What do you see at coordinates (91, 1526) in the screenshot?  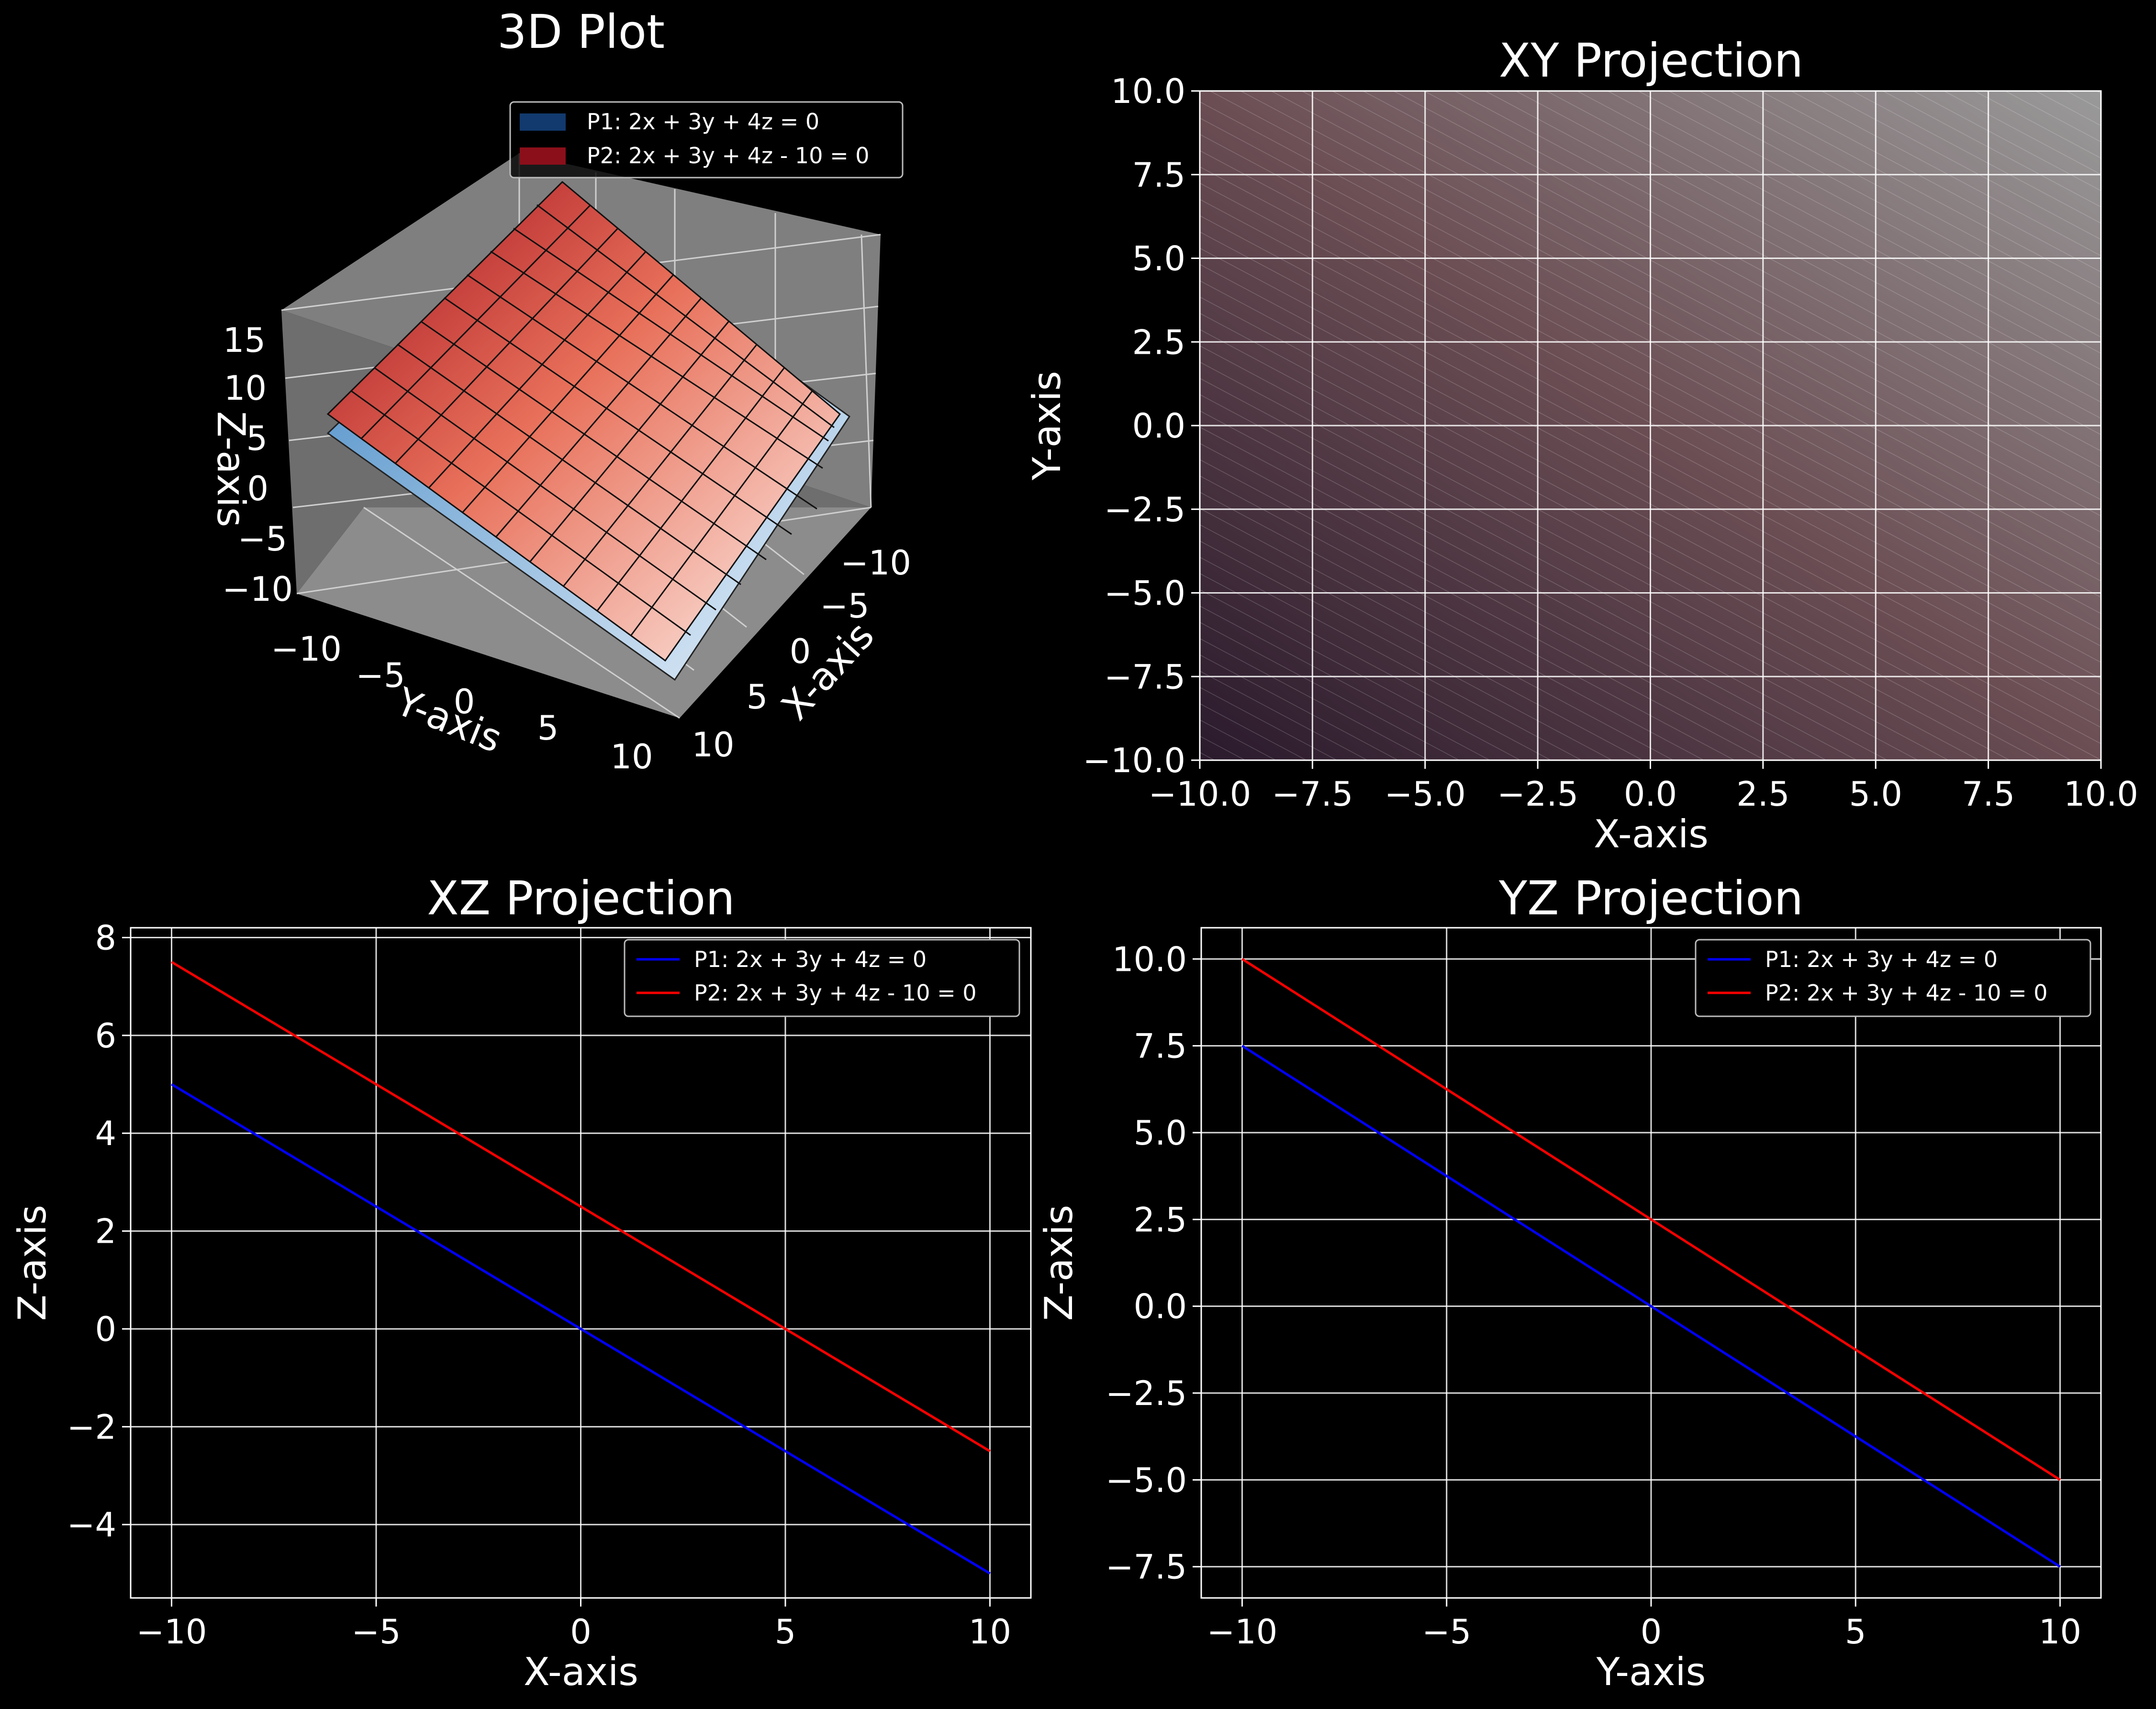 I see `xz-y-tick-label: −4` at bounding box center [91, 1526].